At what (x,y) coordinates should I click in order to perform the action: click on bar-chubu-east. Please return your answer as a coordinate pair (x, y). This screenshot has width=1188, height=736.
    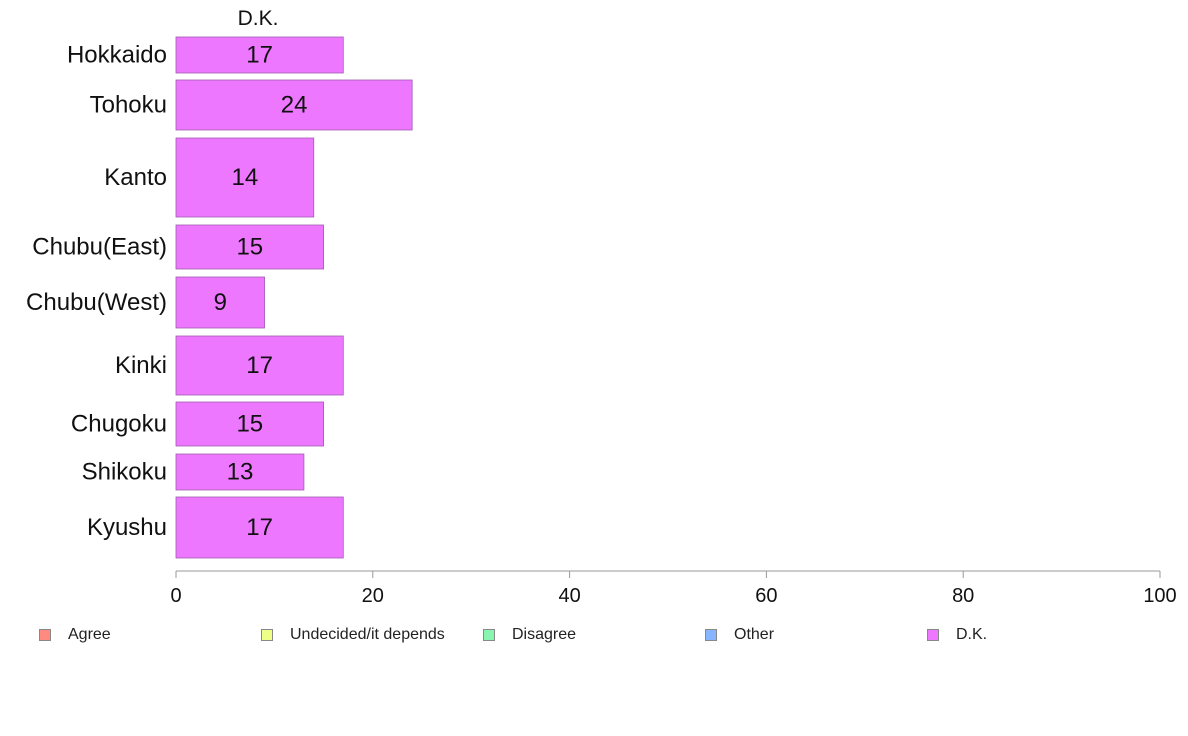
    Looking at the image, I should click on (250, 247).